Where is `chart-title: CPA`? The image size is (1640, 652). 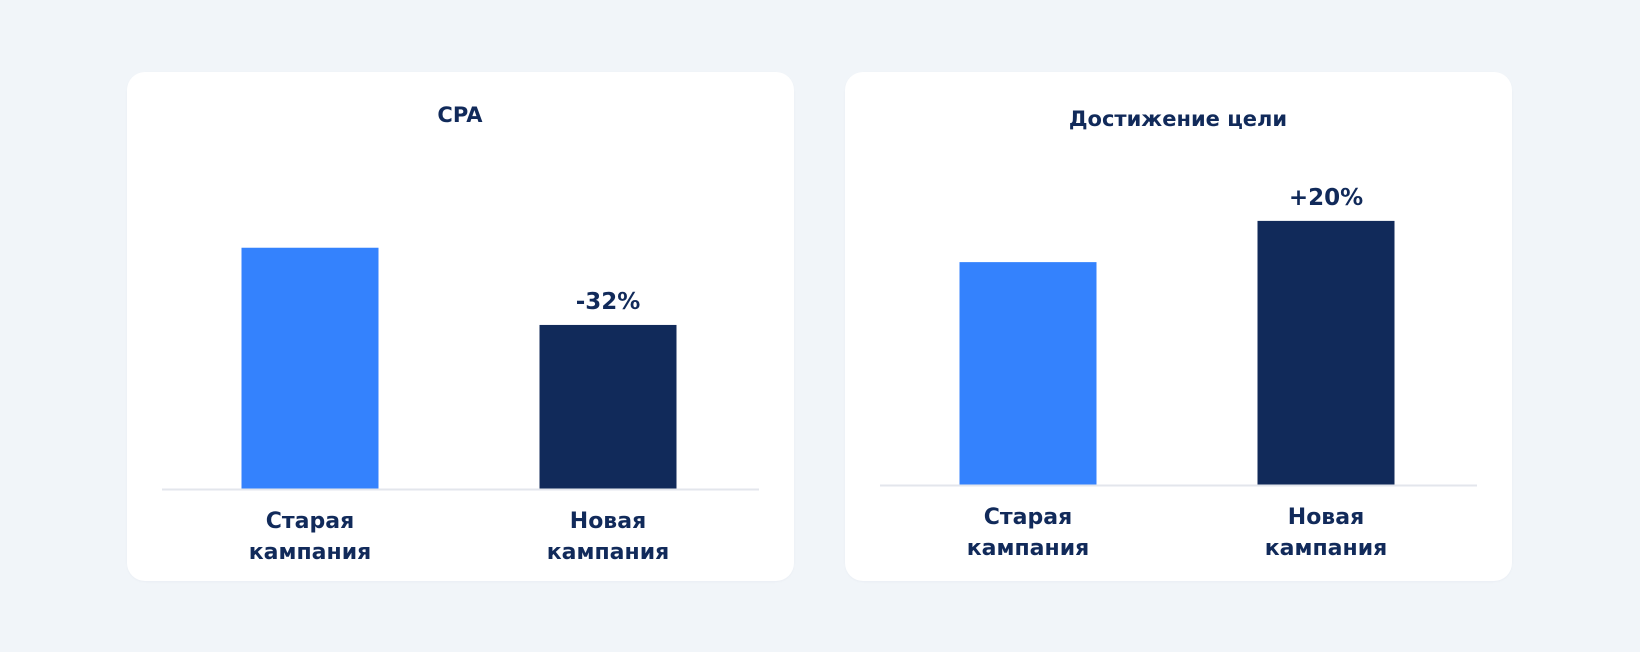
chart-title: CPA is located at coordinates (460, 115).